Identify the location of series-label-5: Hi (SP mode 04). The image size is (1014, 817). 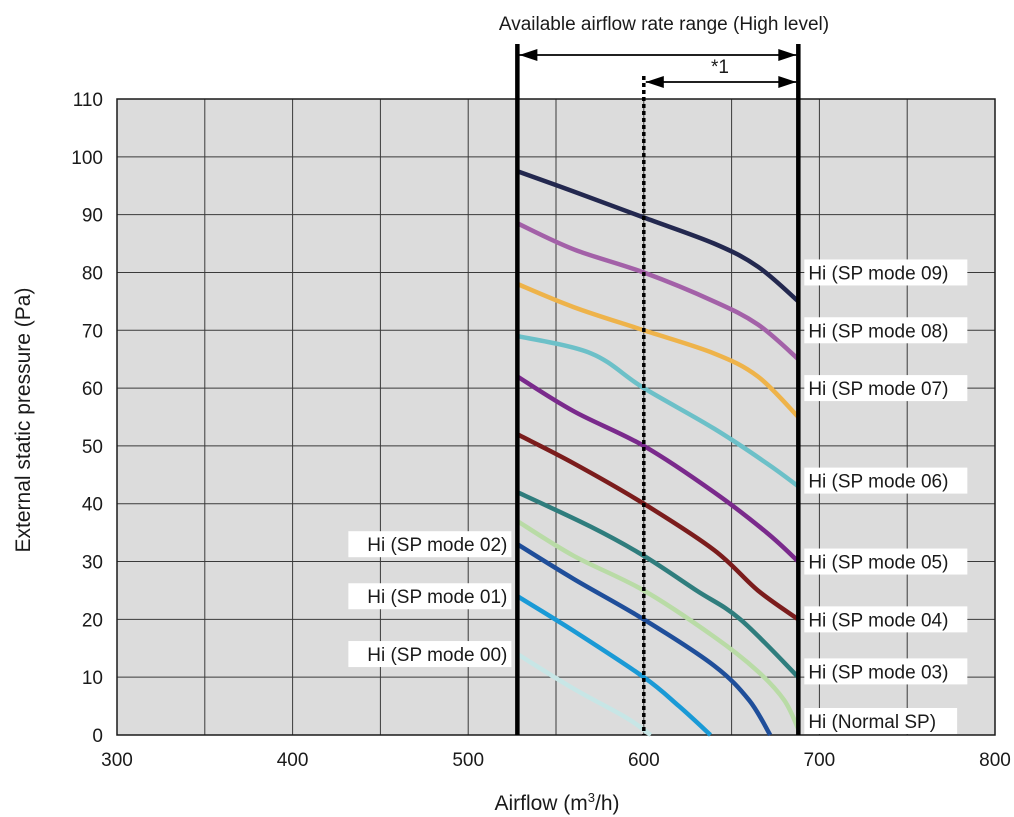
(878, 620).